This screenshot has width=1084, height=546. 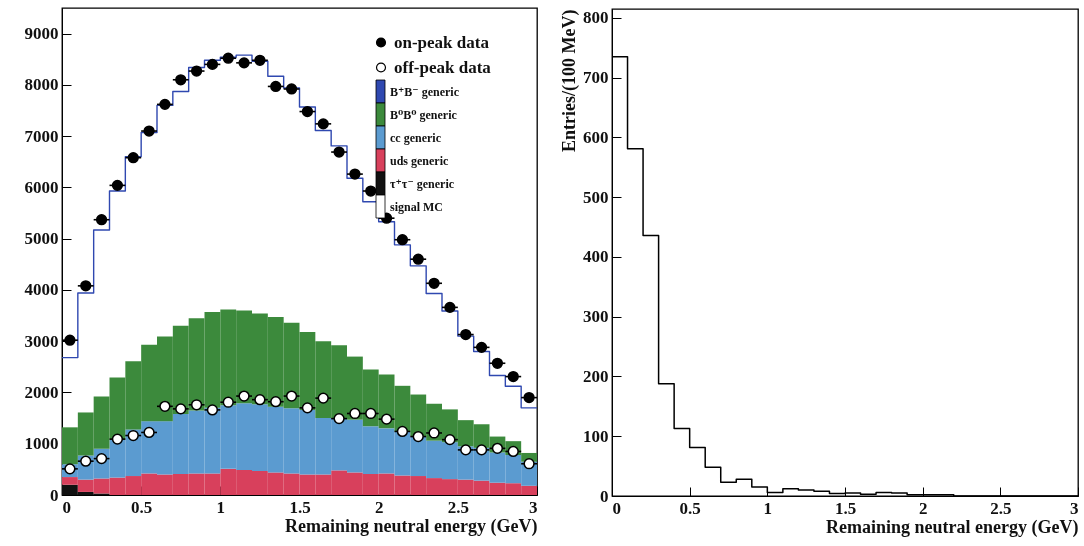 I want to click on y-tick-label: 1000, so click(x=41, y=444).